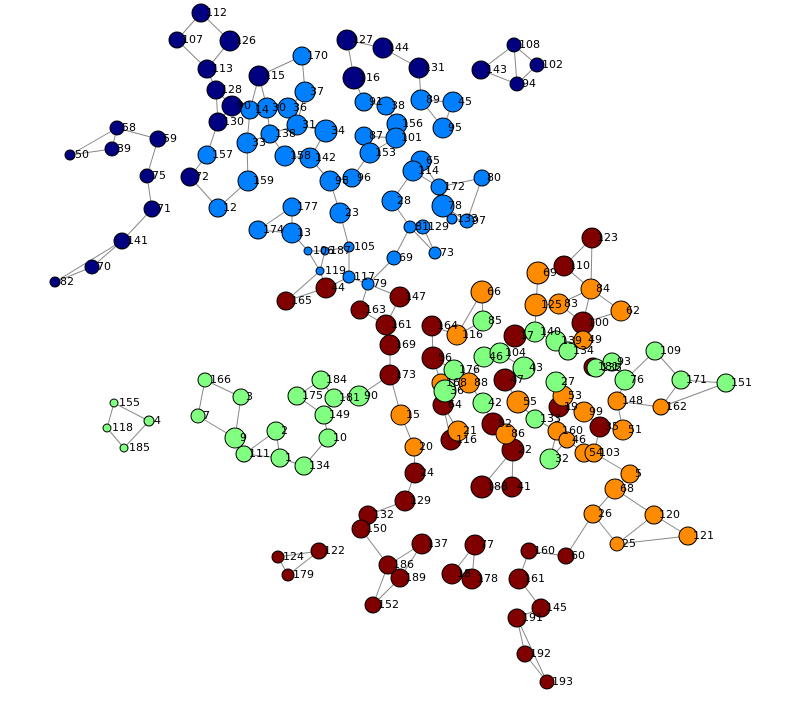 This screenshot has height=702, width=791. I want to click on node-label: 36, so click(300, 107).